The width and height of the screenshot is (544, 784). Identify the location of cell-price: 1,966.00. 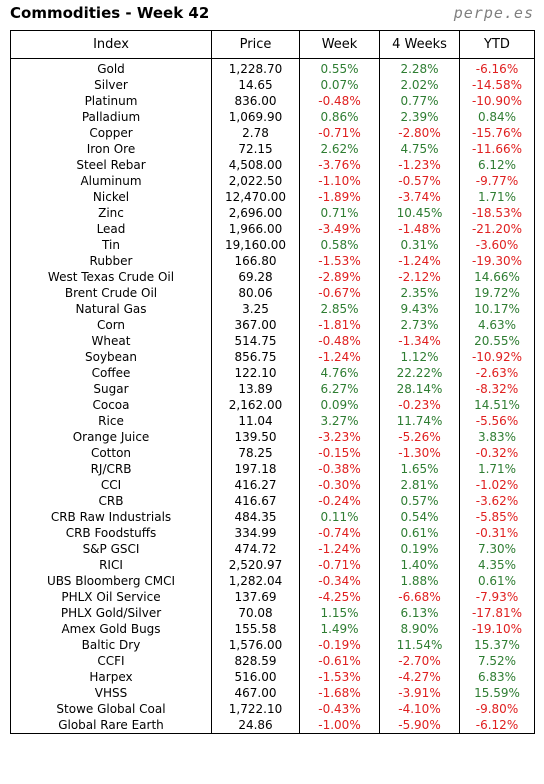
(255, 229).